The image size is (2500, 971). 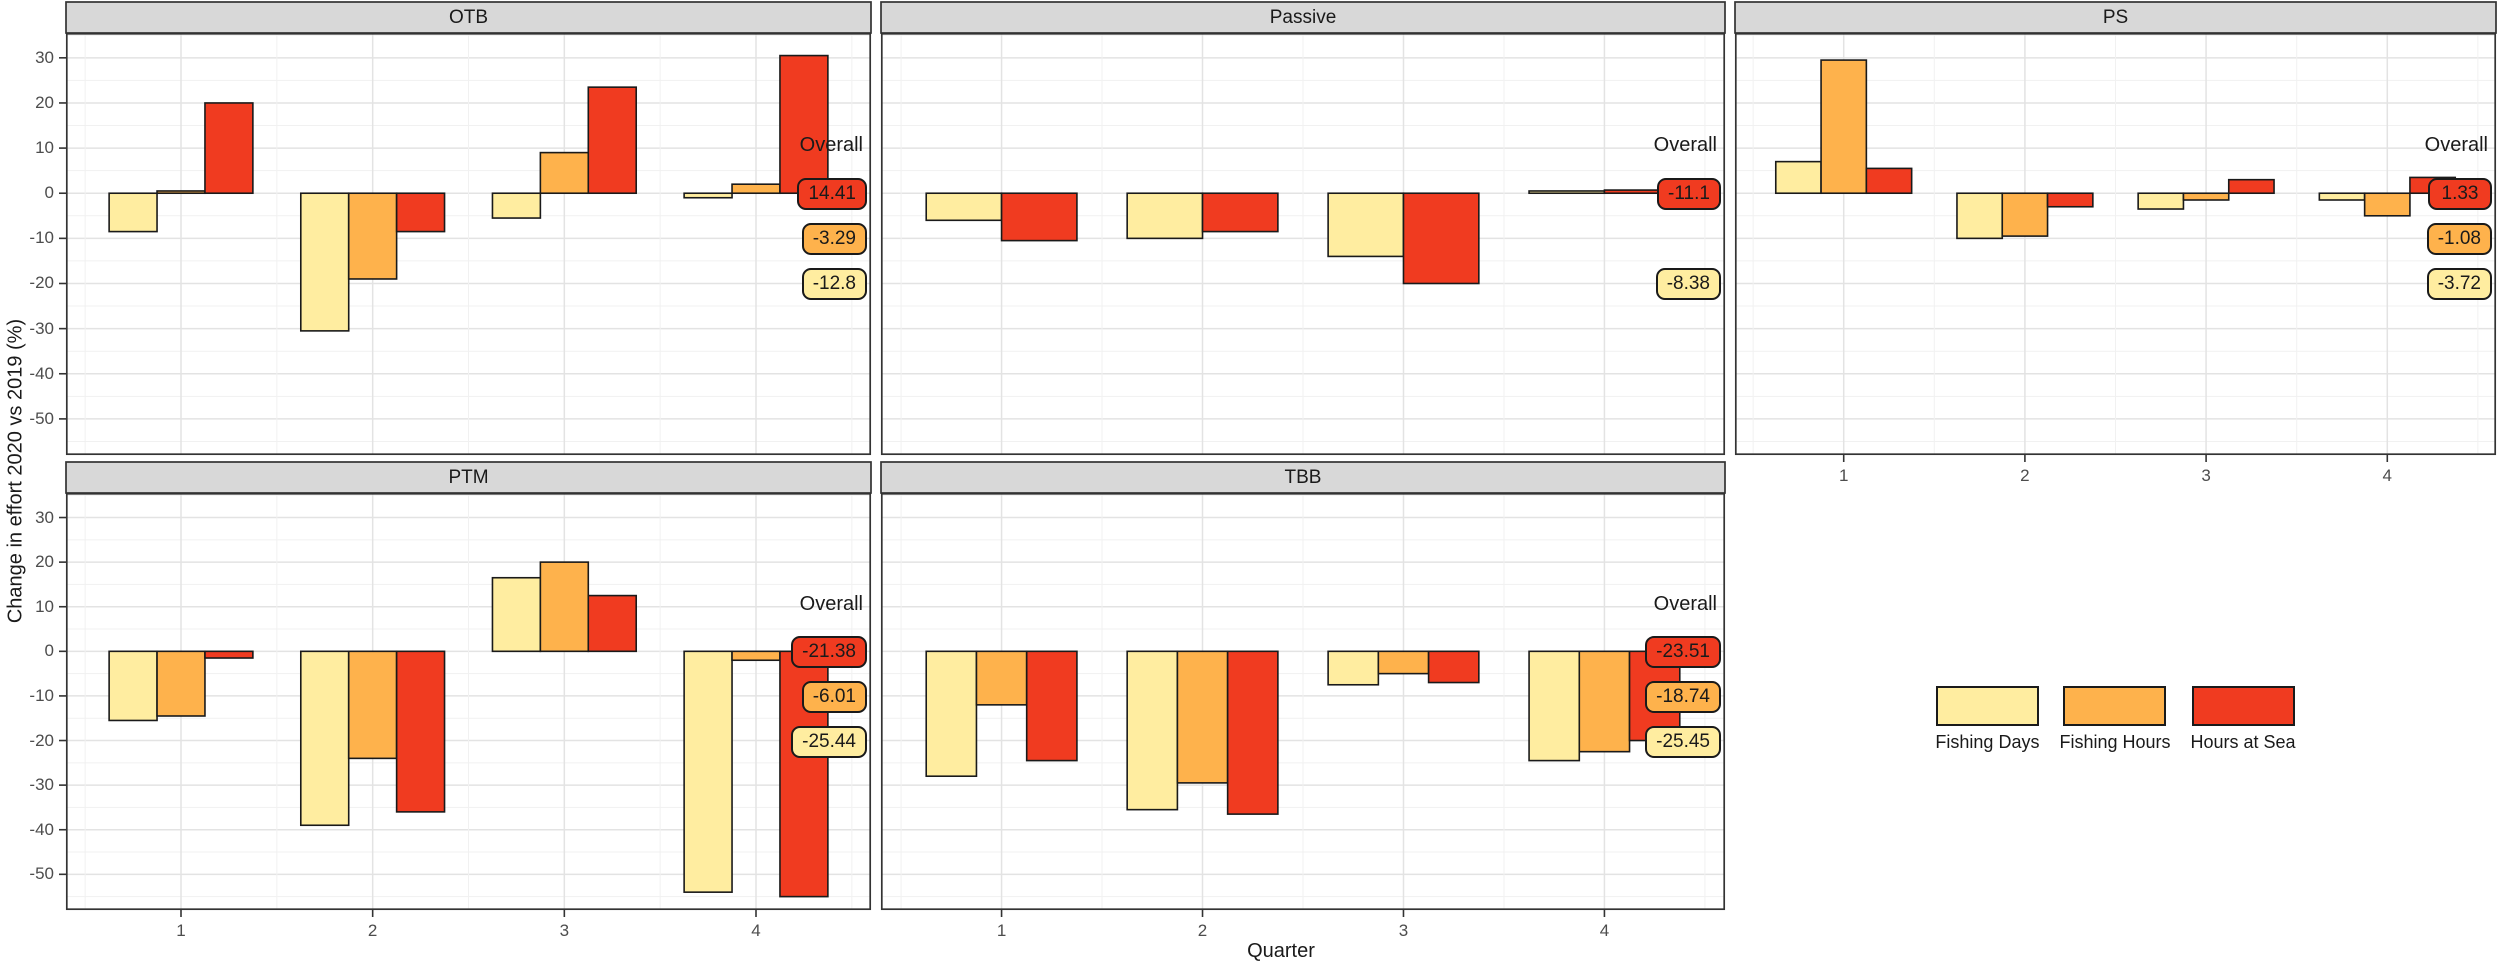 What do you see at coordinates (1685, 603) in the screenshot?
I see `overall-heading-tbb: Overall` at bounding box center [1685, 603].